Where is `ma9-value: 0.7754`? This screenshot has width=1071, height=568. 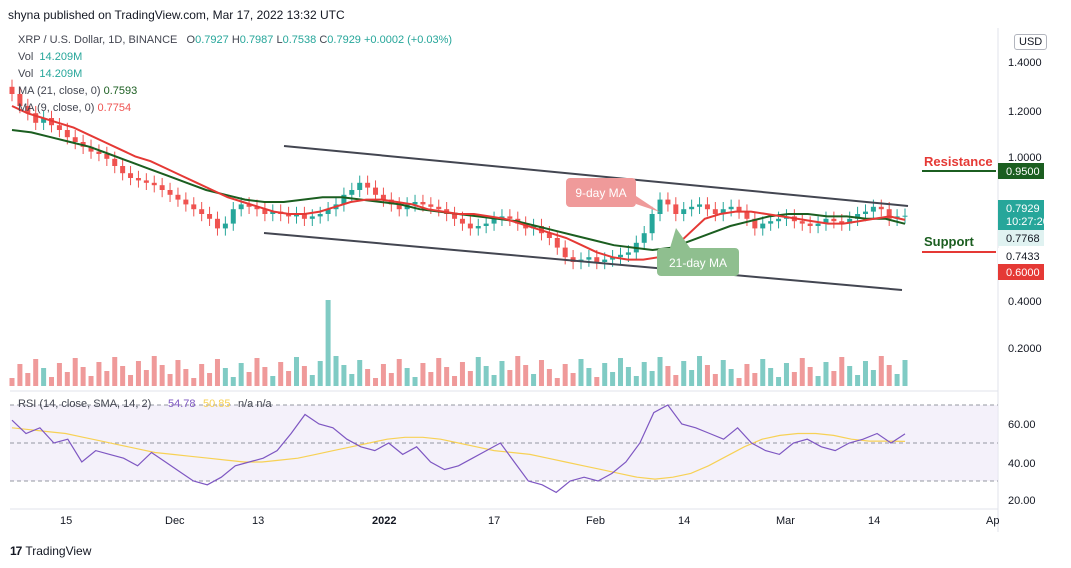
ma9-value: 0.7754 is located at coordinates (114, 108).